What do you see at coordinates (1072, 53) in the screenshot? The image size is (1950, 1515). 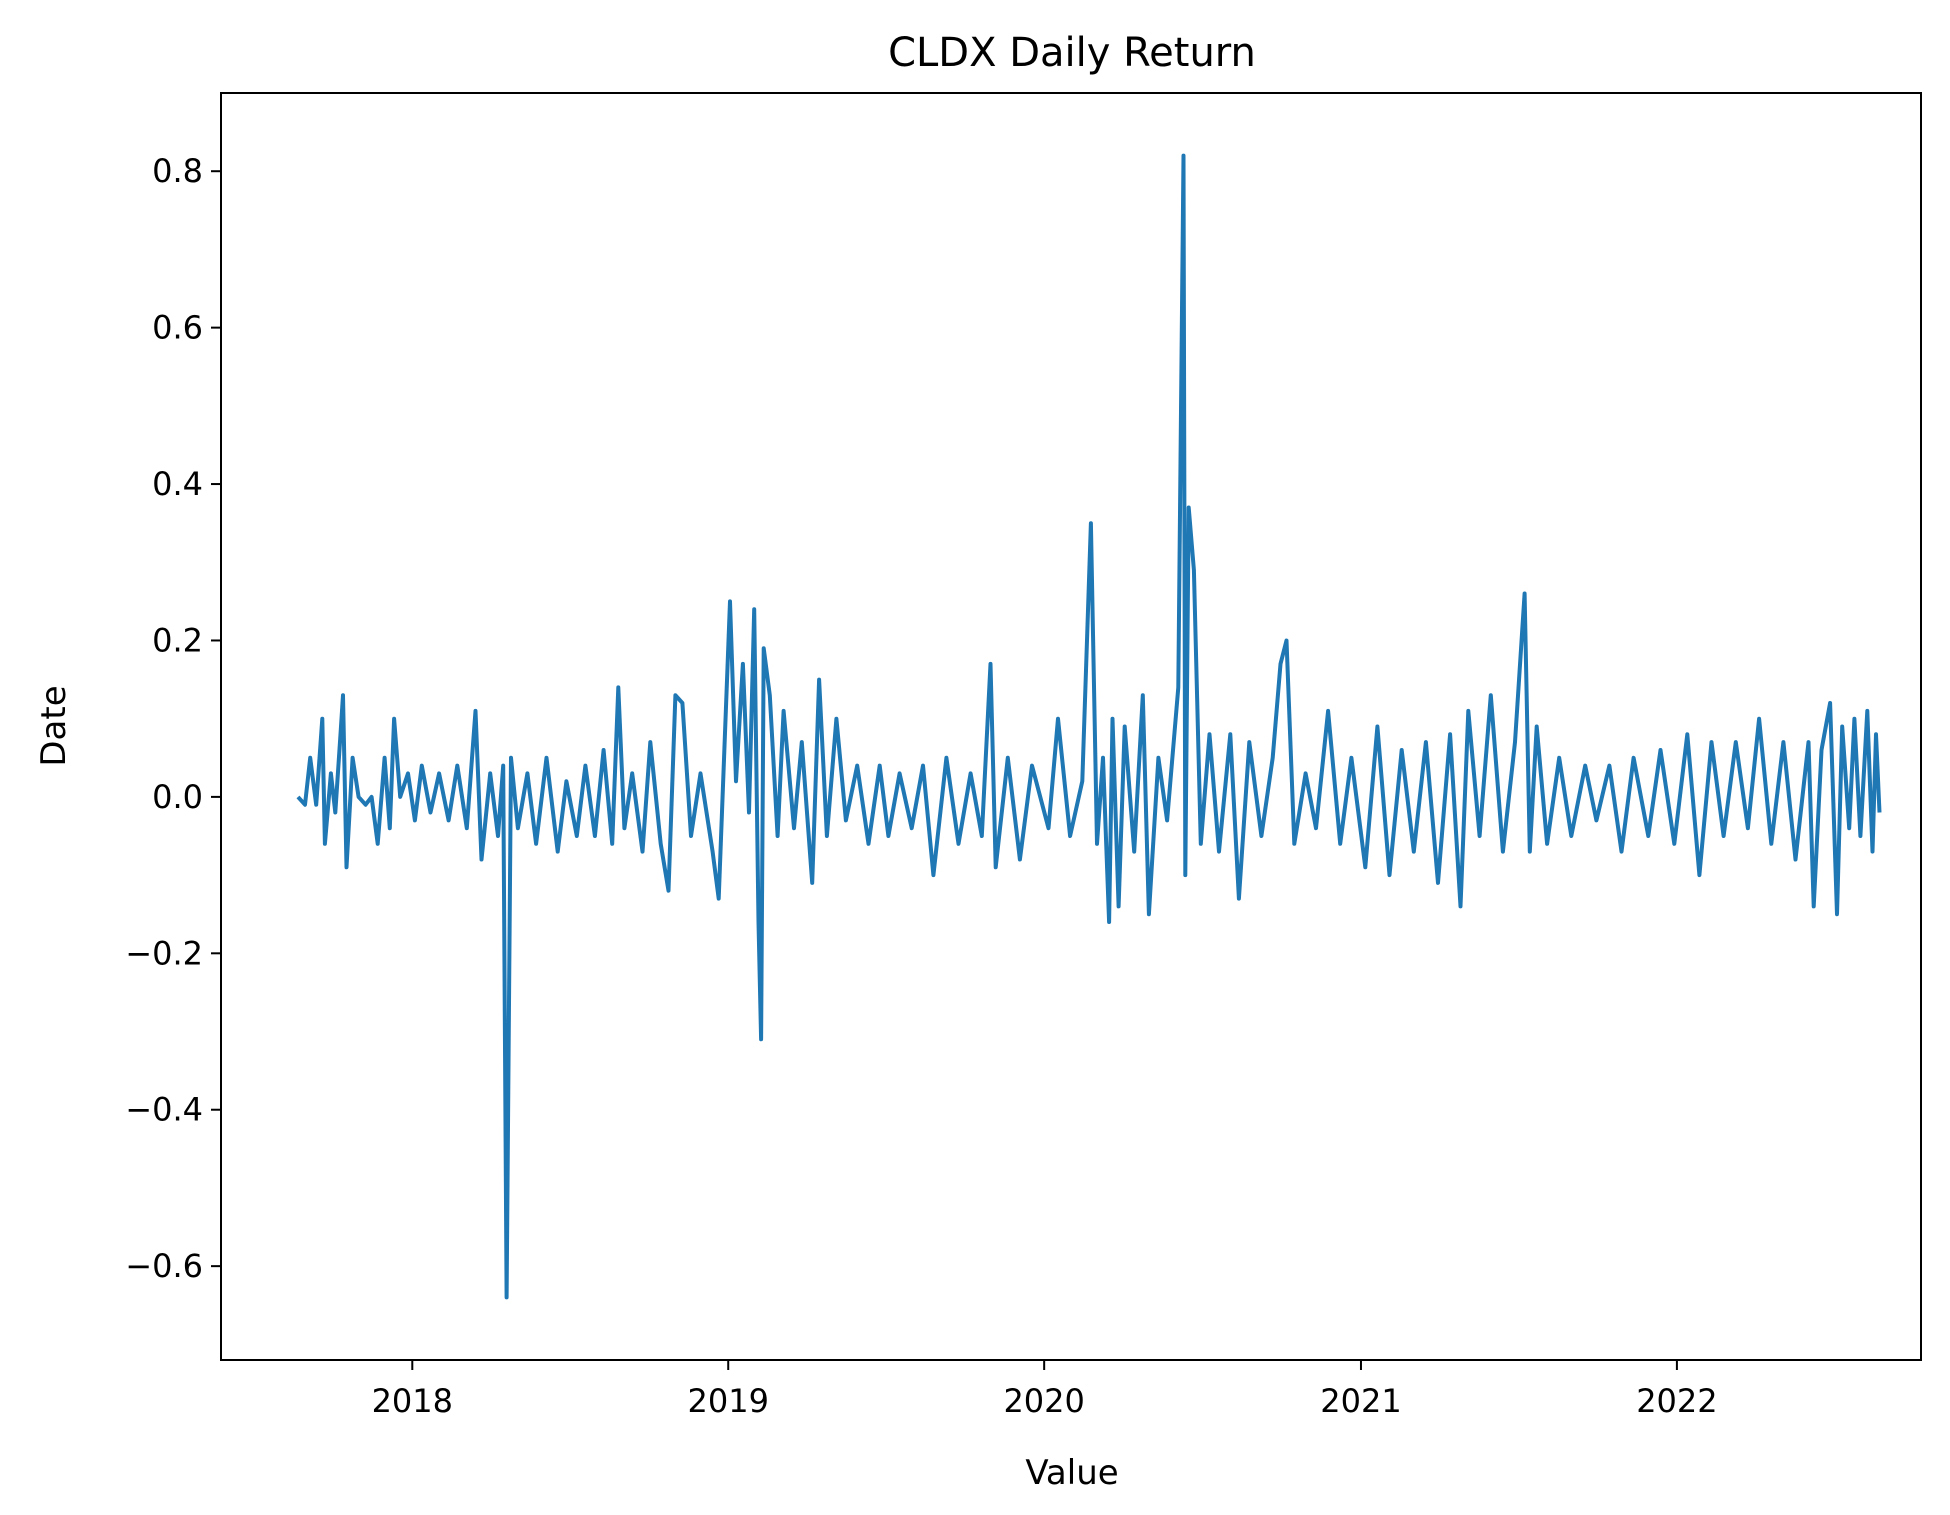 I see `chart-title: CLDX Daily Return` at bounding box center [1072, 53].